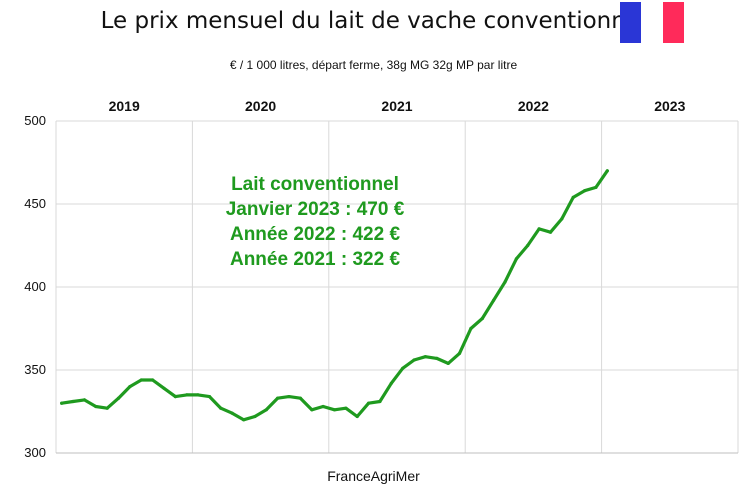 This screenshot has height=493, width=747. Describe the element at coordinates (669, 106) in the screenshot. I see `year-label: 2023` at that location.